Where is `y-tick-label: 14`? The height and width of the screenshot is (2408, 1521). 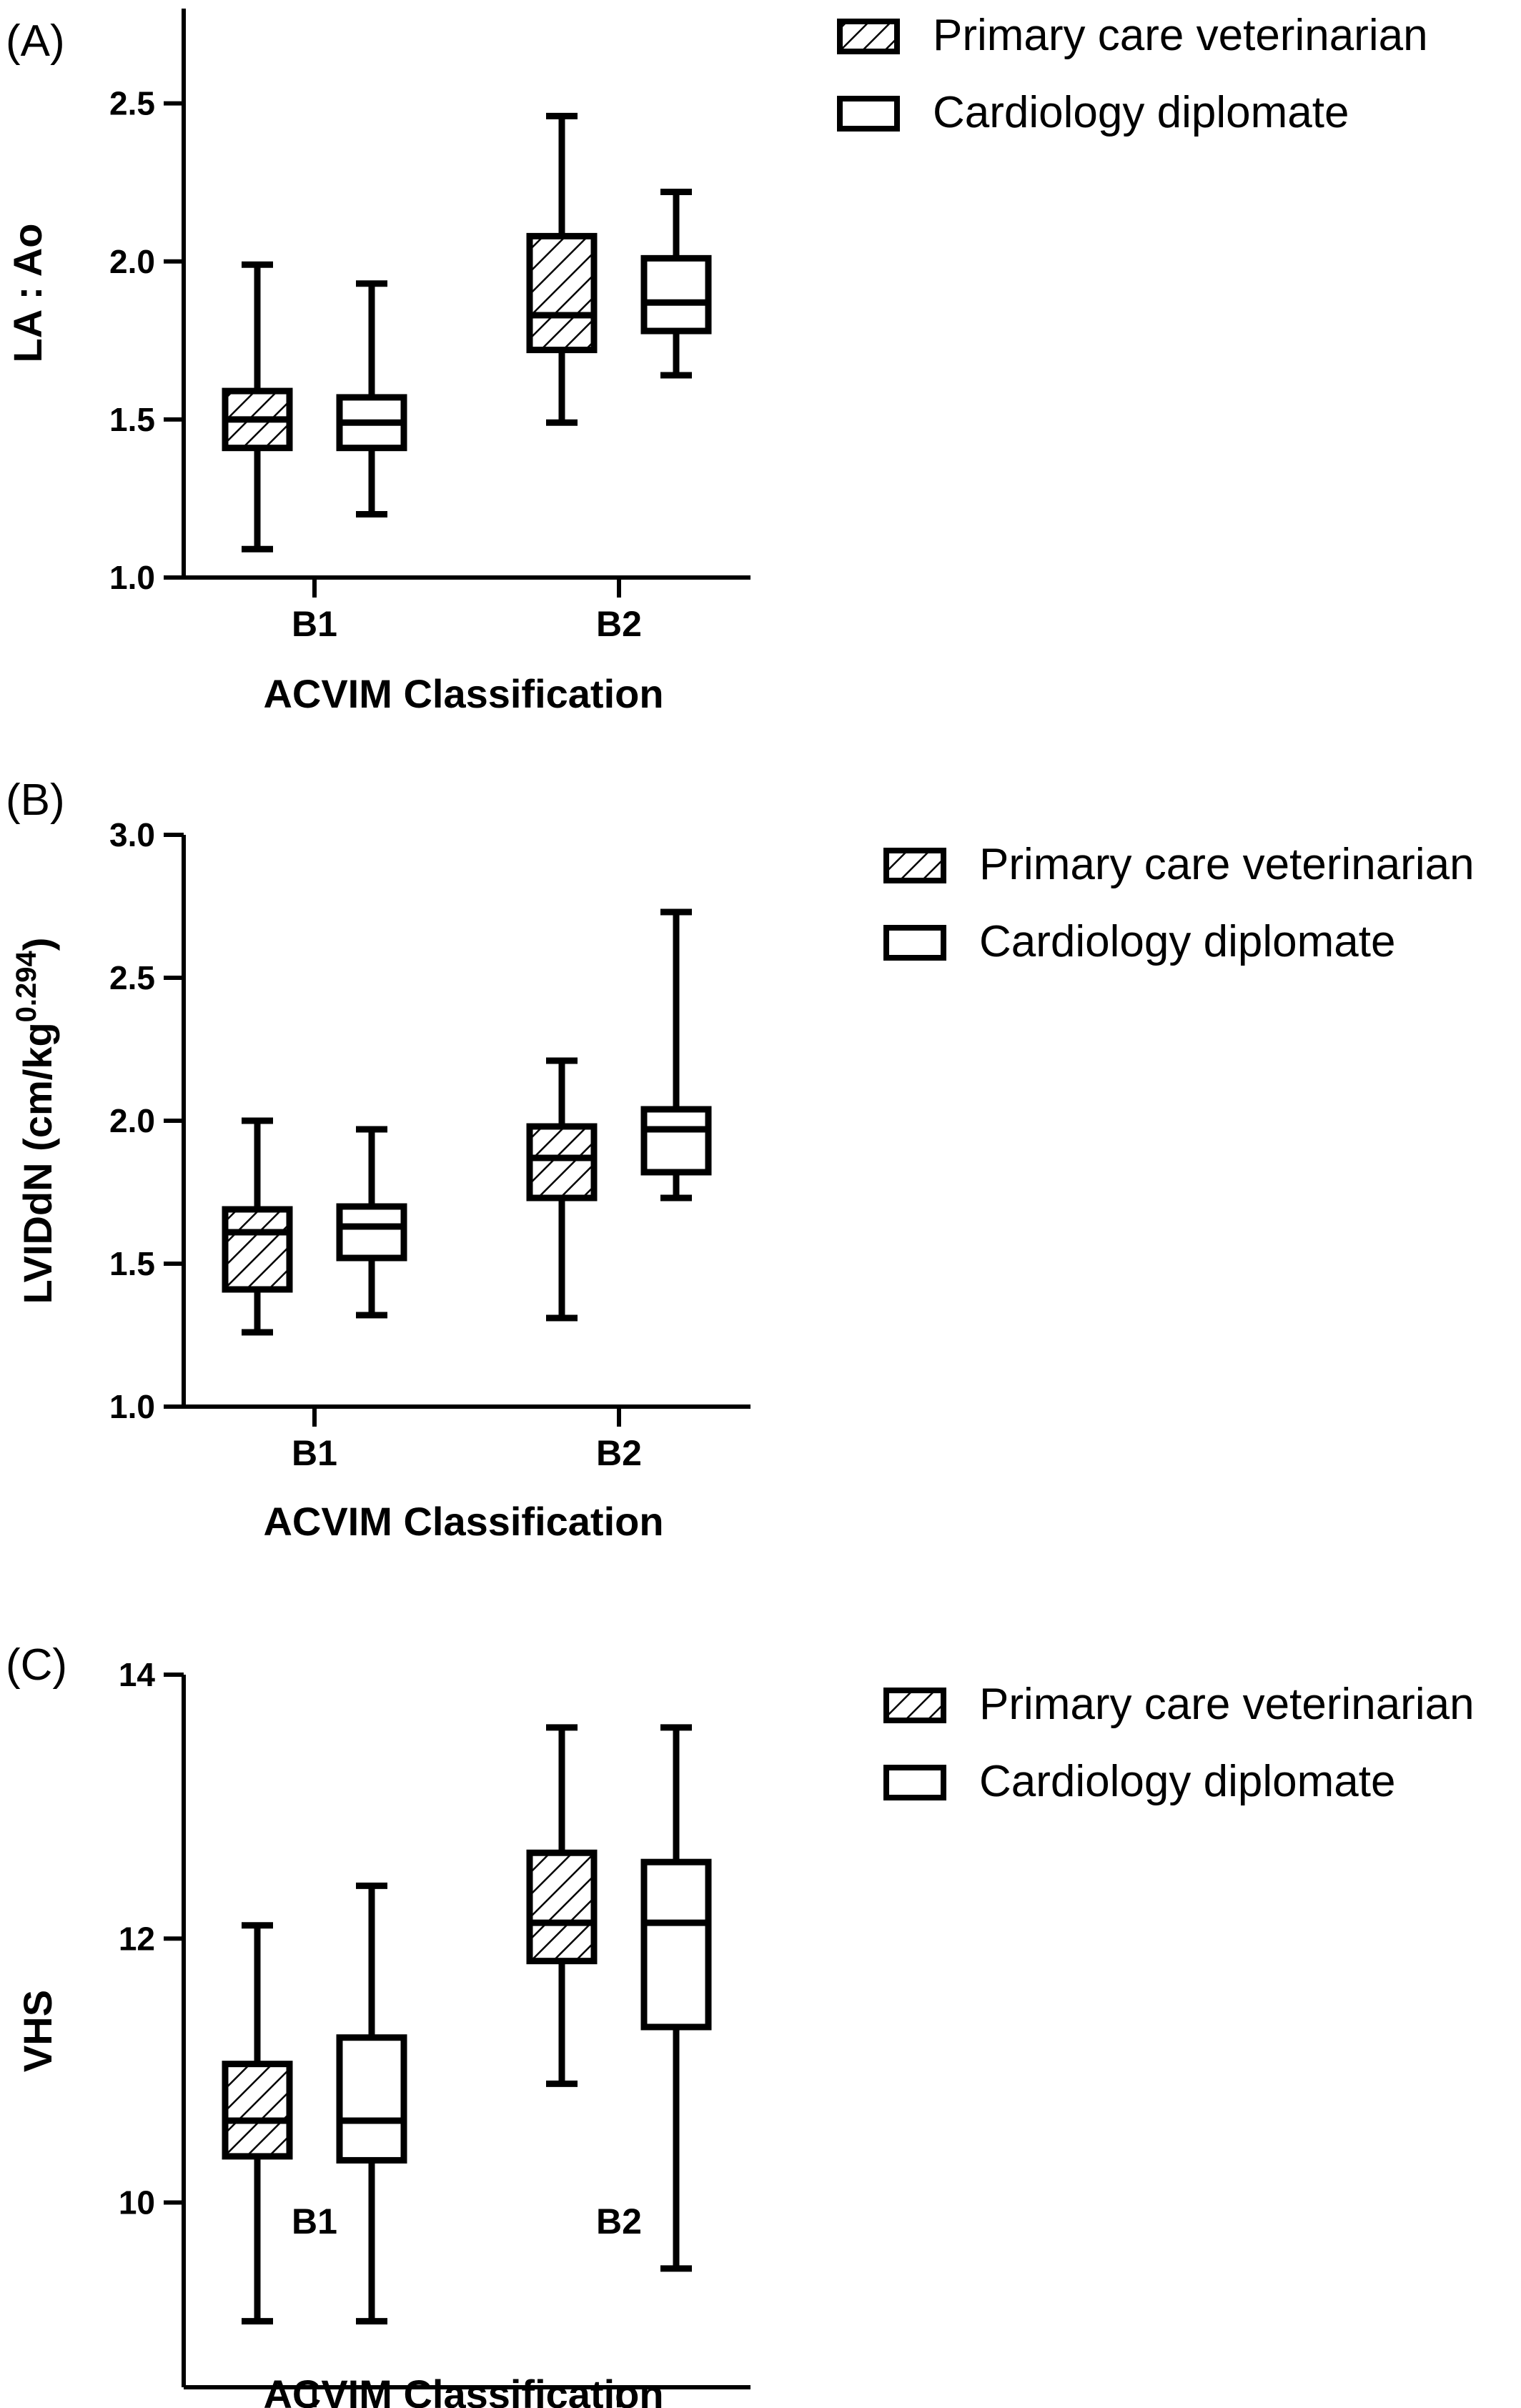 y-tick-label: 14 is located at coordinates (137, 1675).